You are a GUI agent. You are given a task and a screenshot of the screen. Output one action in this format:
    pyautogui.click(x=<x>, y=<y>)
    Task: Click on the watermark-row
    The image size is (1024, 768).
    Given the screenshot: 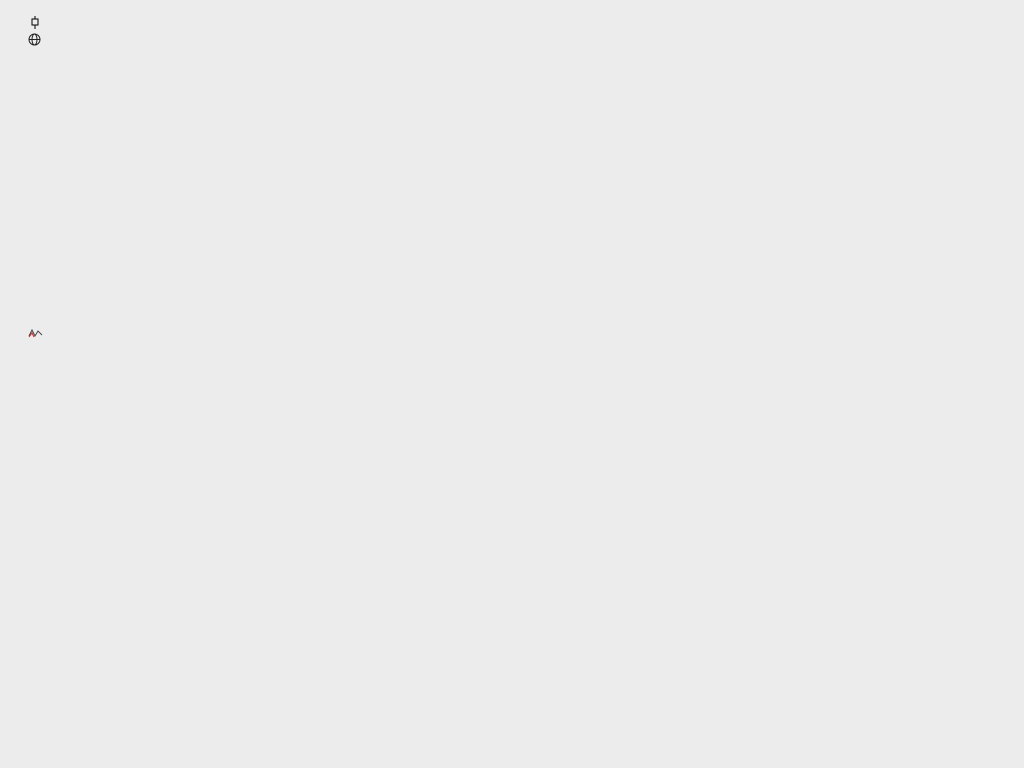 What is the action you would take?
    pyautogui.click(x=27, y=41)
    